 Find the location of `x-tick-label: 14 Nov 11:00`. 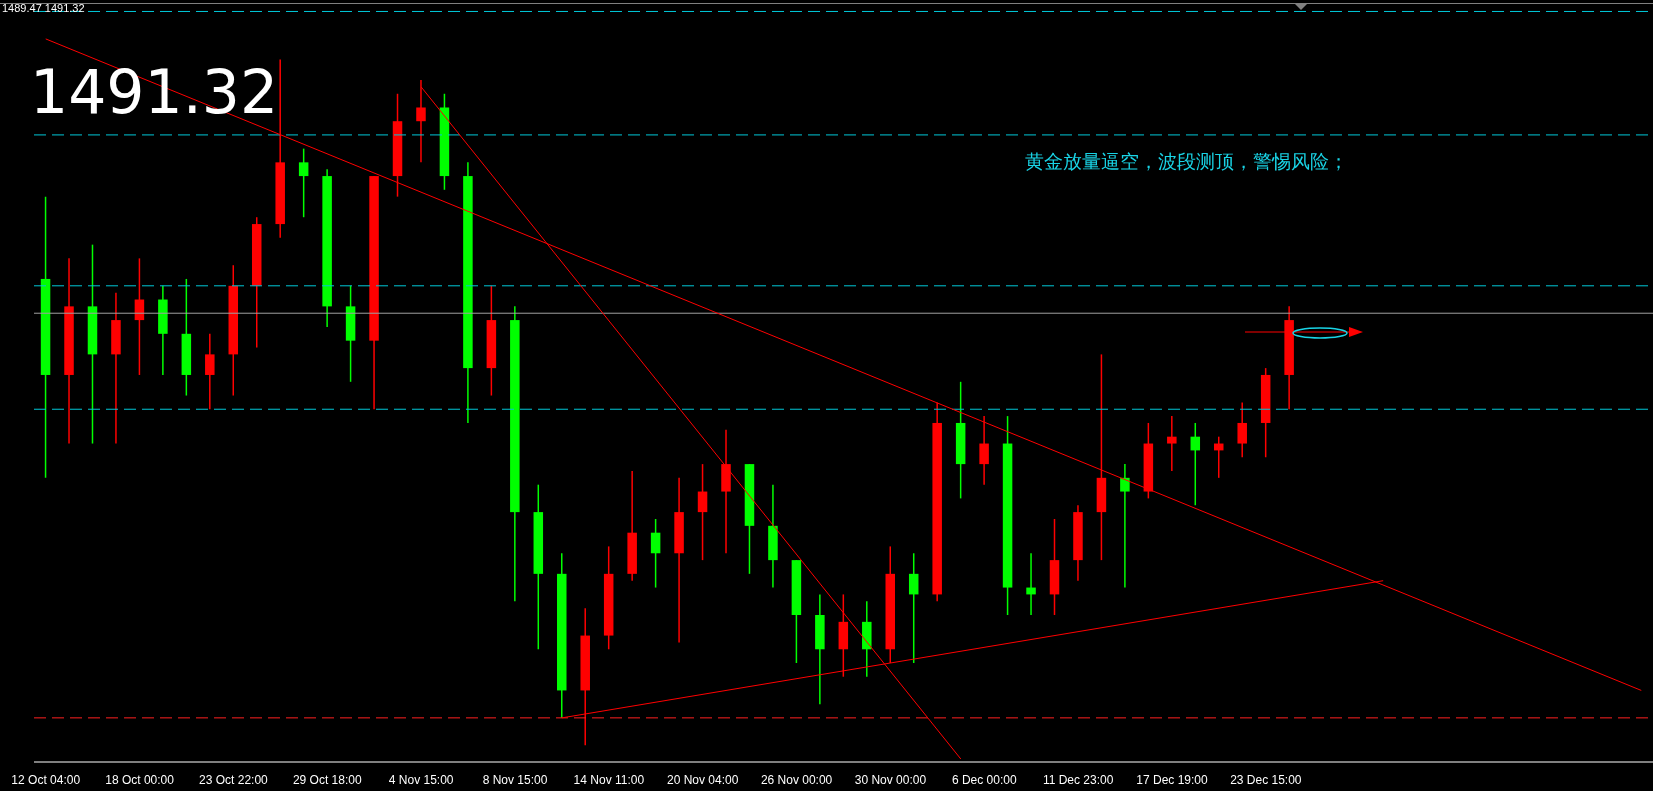

x-tick-label: 14 Nov 11:00 is located at coordinates (609, 780).